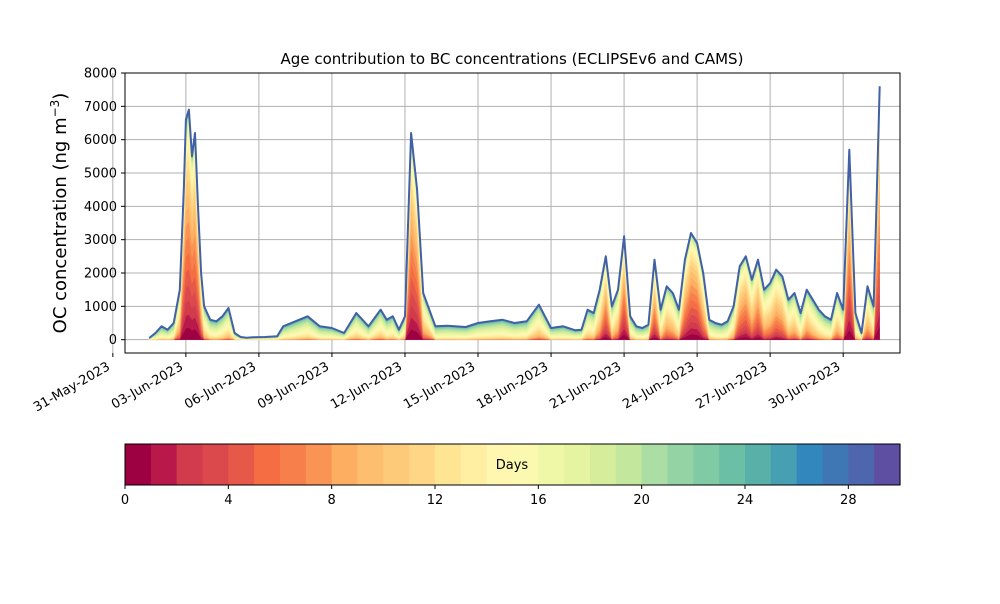 The width and height of the screenshot is (1000, 604). Describe the element at coordinates (100, 240) in the screenshot. I see `y-tick-label: 3000` at that location.